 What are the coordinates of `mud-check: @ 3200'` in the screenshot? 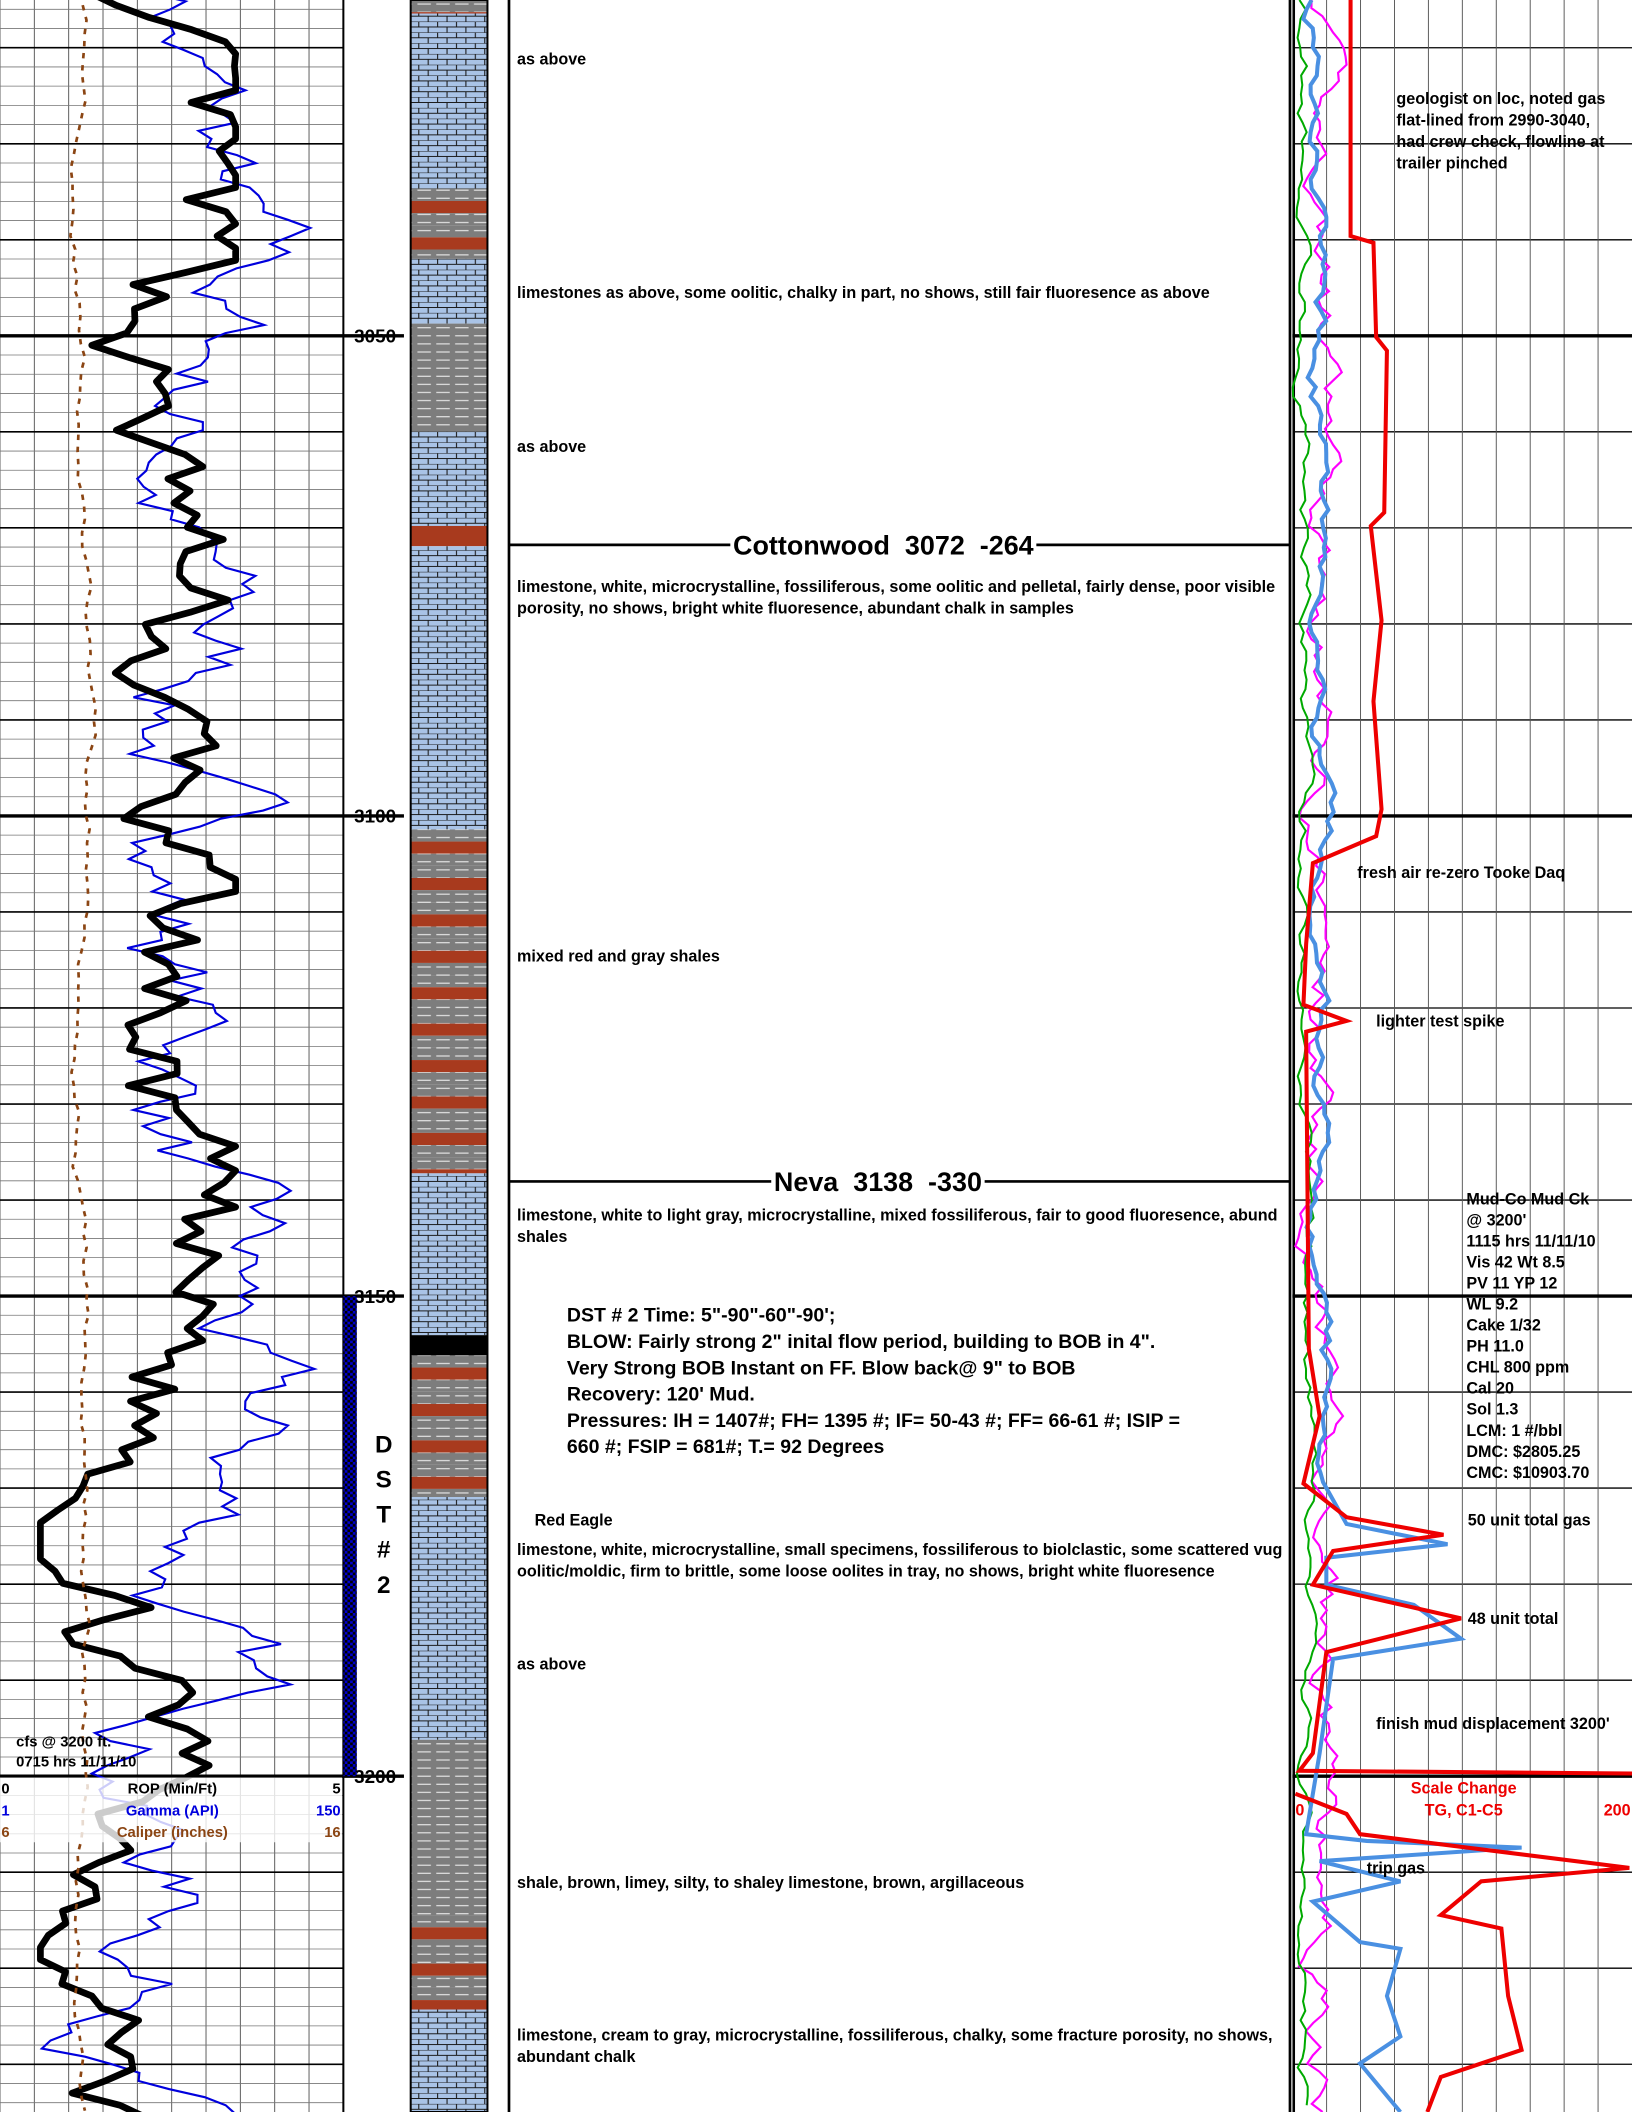 It's located at (1496, 1220).